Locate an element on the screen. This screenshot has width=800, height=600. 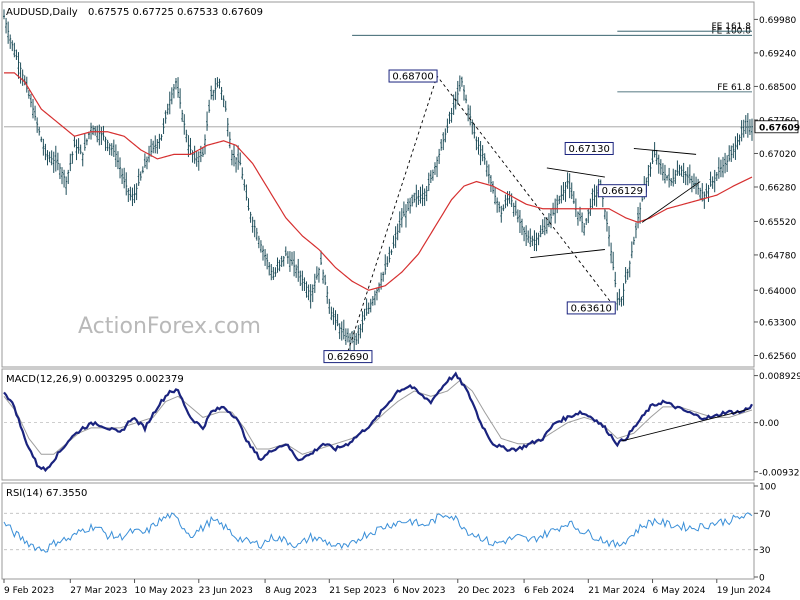
price-tick-label: 0.66280 is located at coordinates (777, 188).